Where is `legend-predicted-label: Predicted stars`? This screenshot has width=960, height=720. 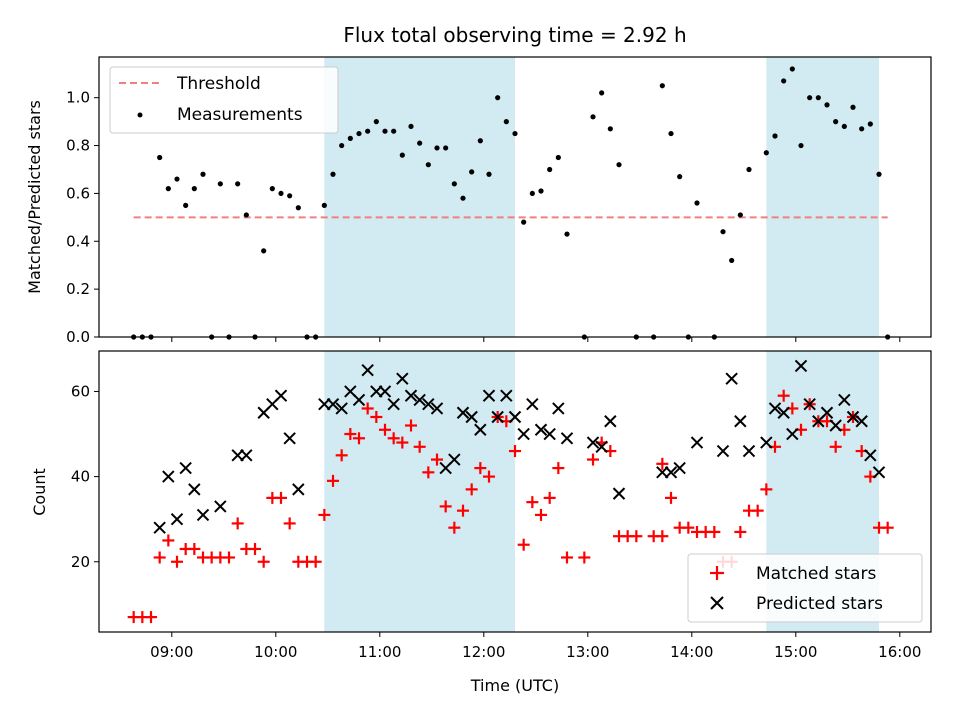
legend-predicted-label: Predicted stars is located at coordinates (819, 604).